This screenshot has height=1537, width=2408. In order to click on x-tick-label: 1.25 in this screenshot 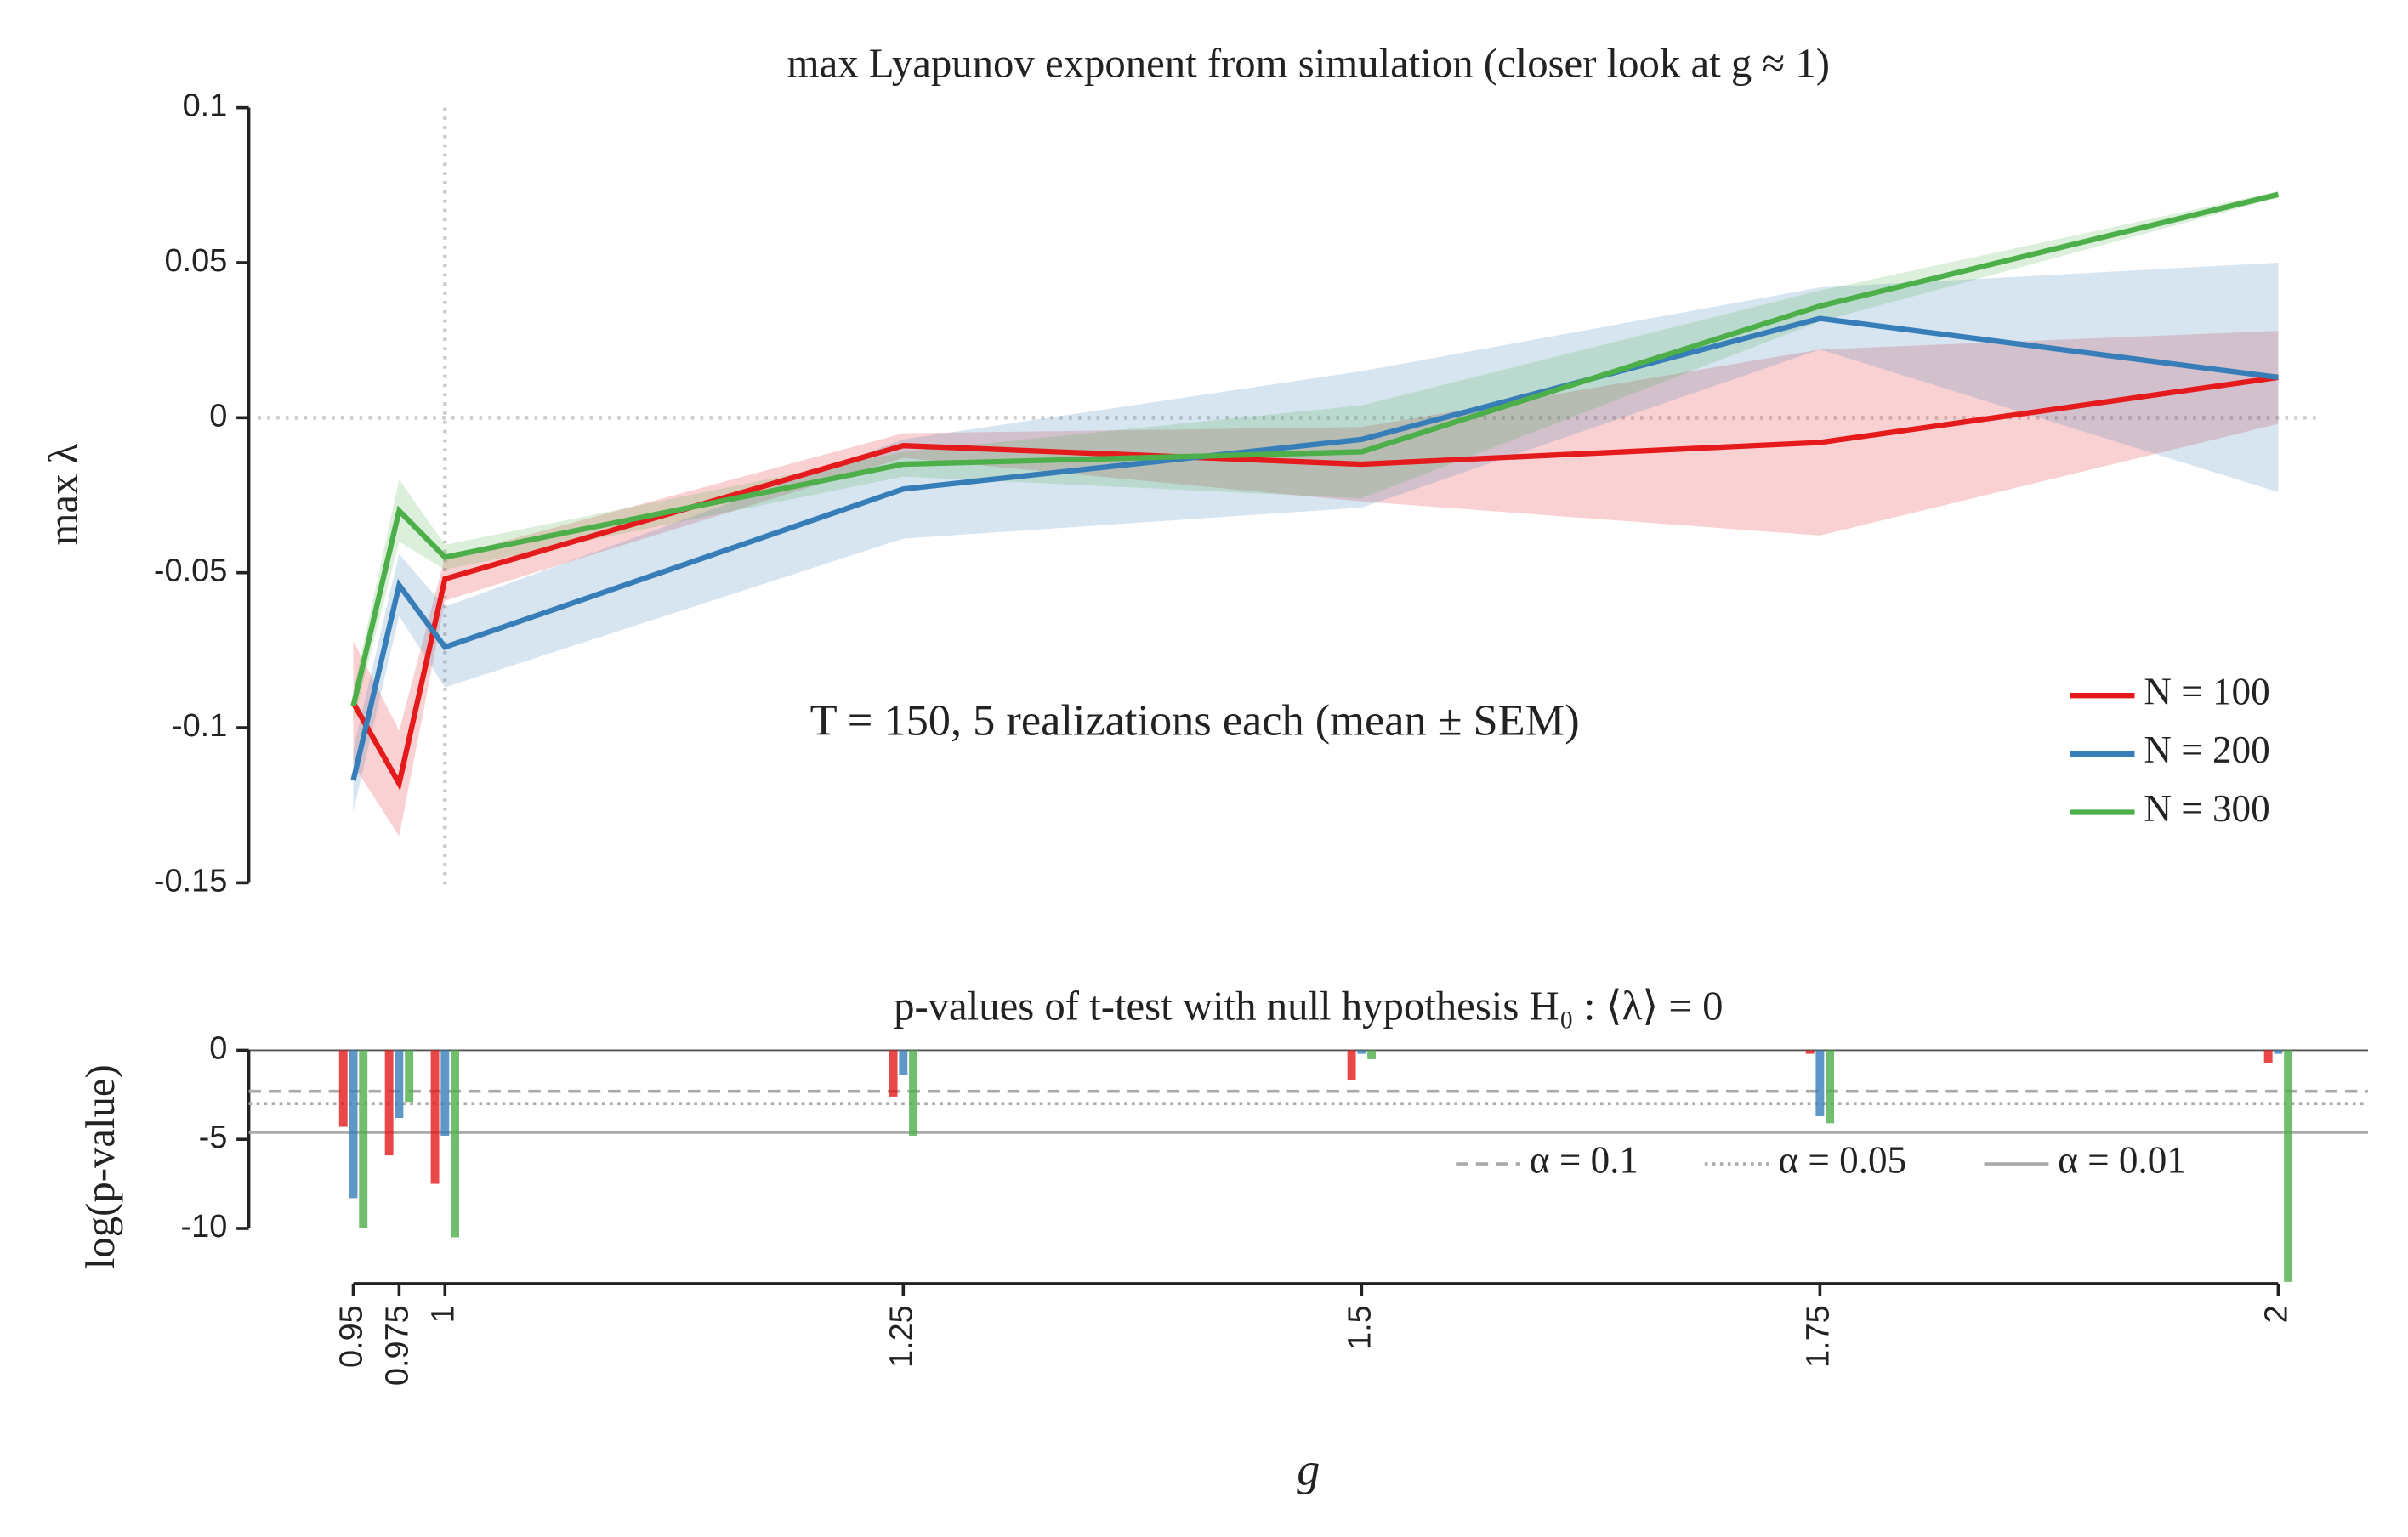, I will do `click(901, 1336)`.